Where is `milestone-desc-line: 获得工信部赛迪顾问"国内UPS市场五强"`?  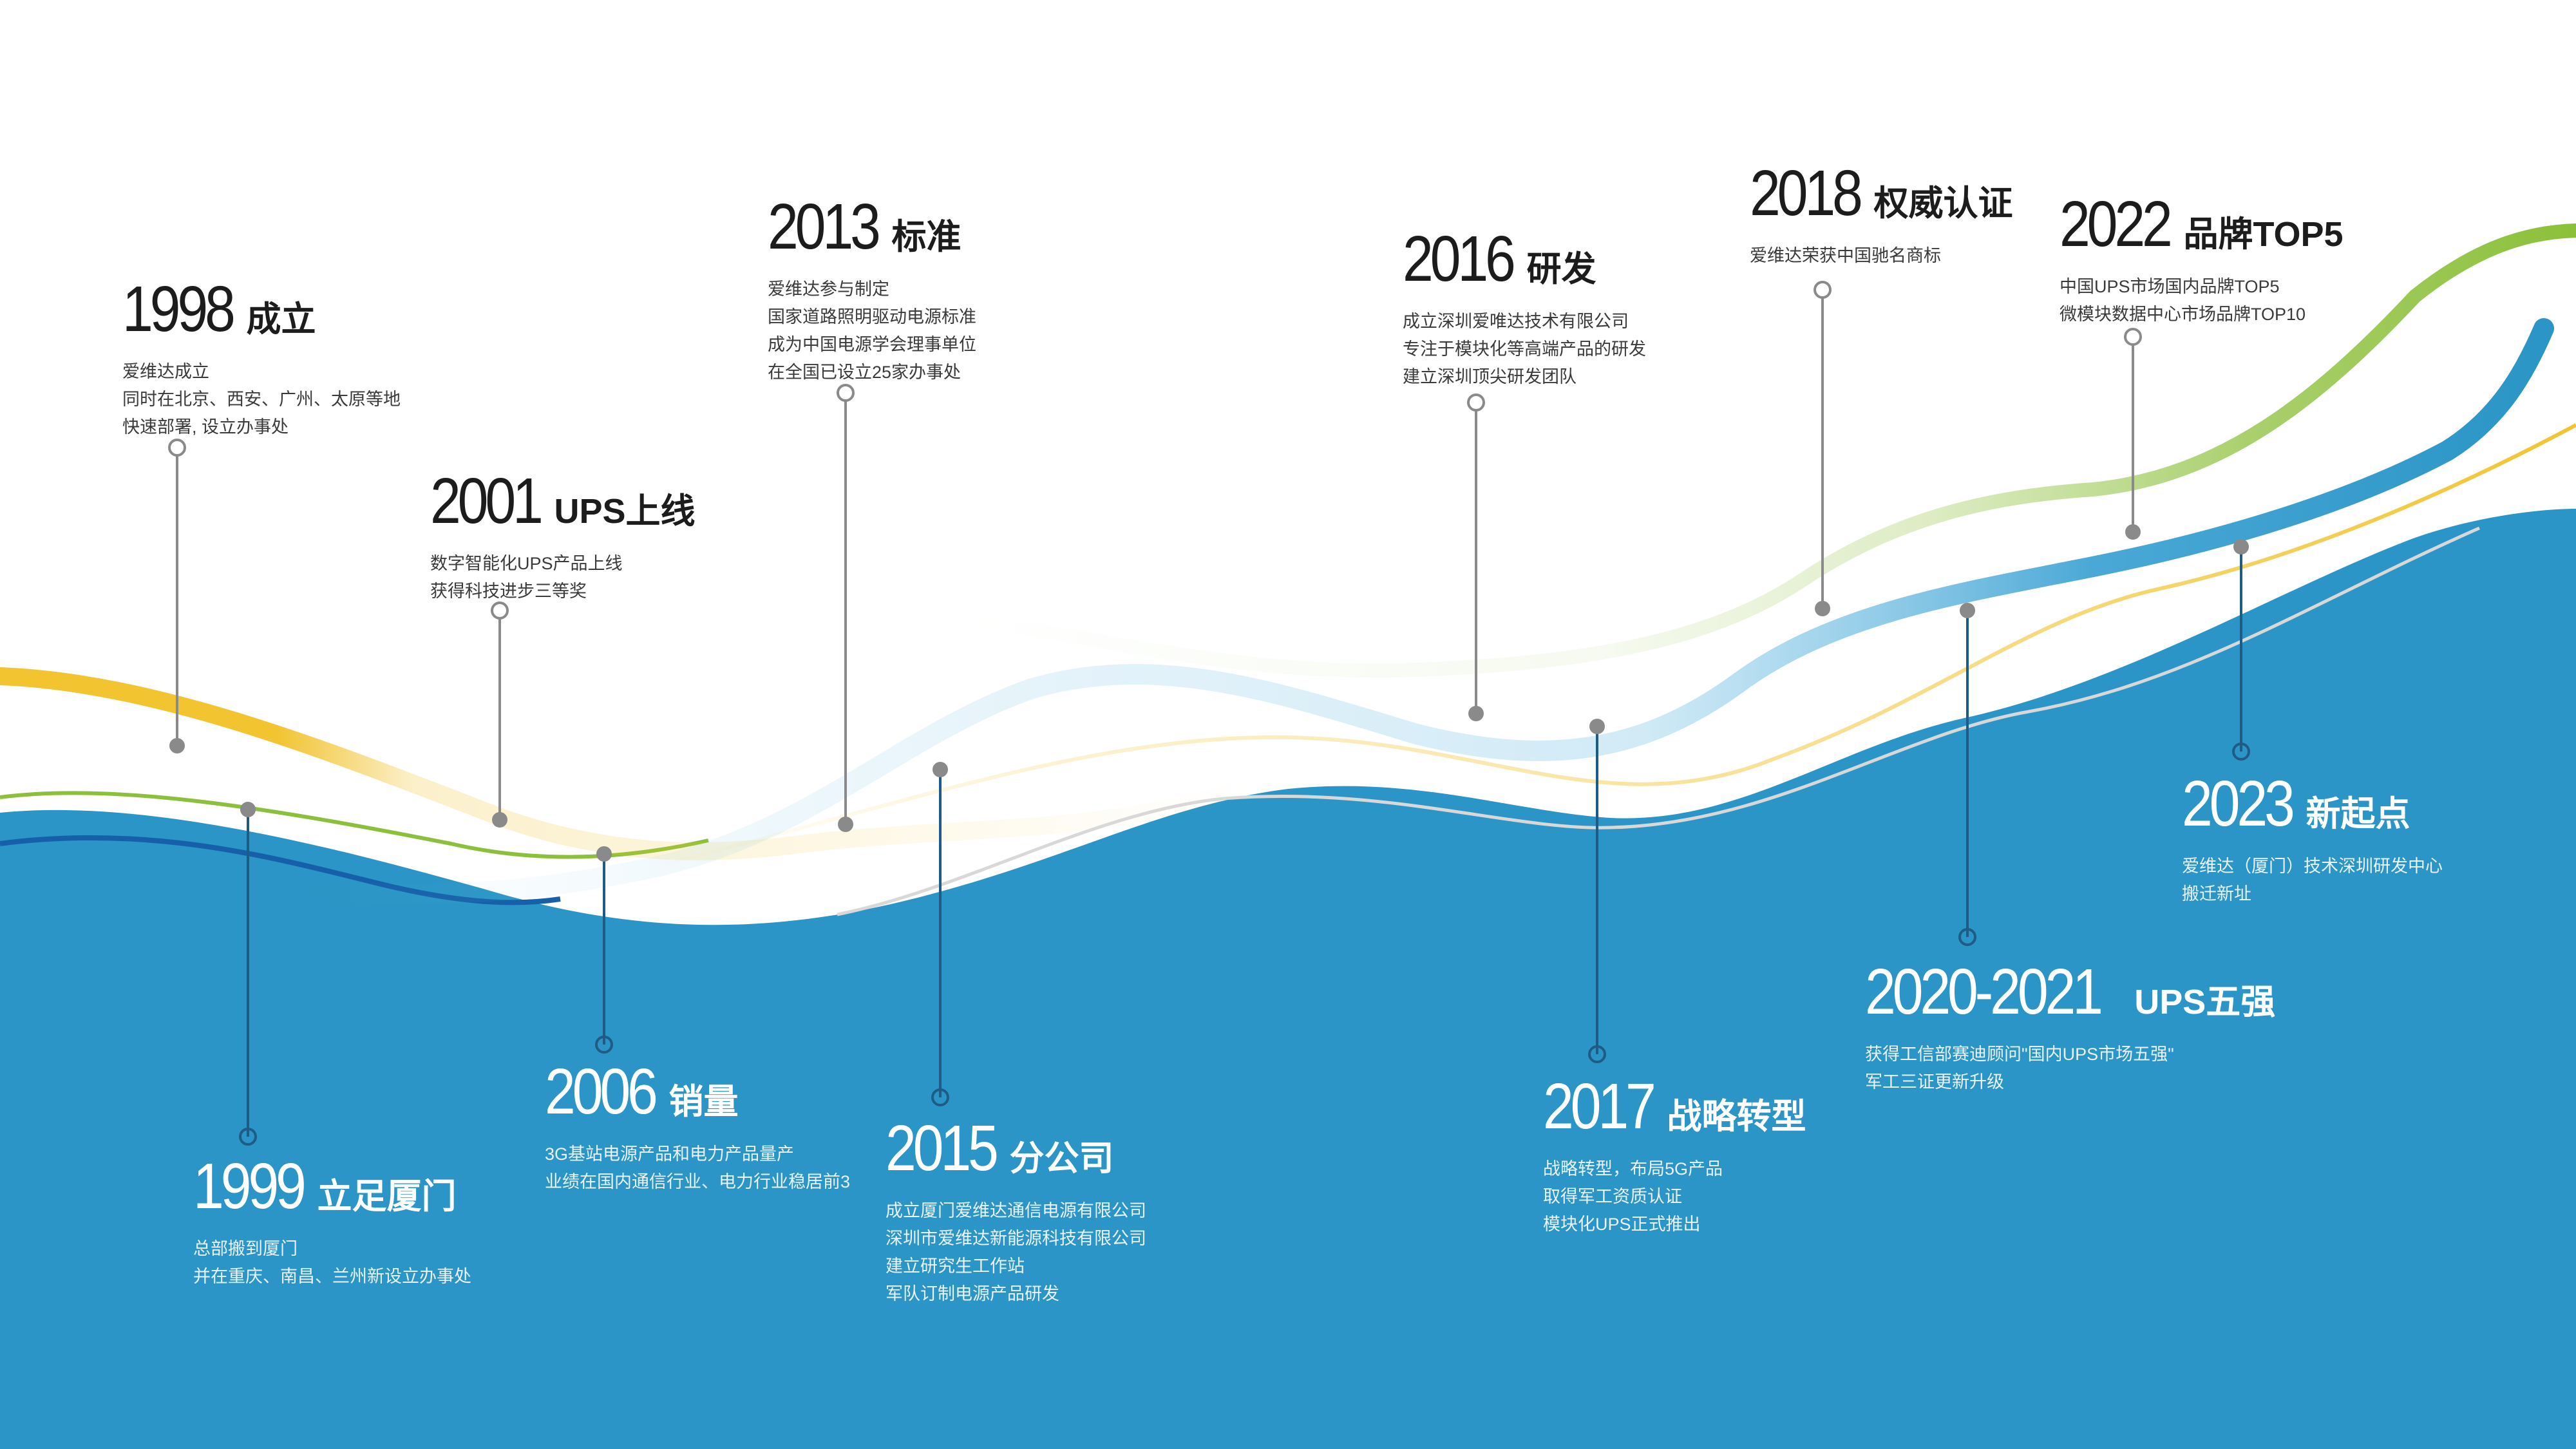 milestone-desc-line: 获得工信部赛迪顾问"国内UPS市场五强" is located at coordinates (2020, 1054).